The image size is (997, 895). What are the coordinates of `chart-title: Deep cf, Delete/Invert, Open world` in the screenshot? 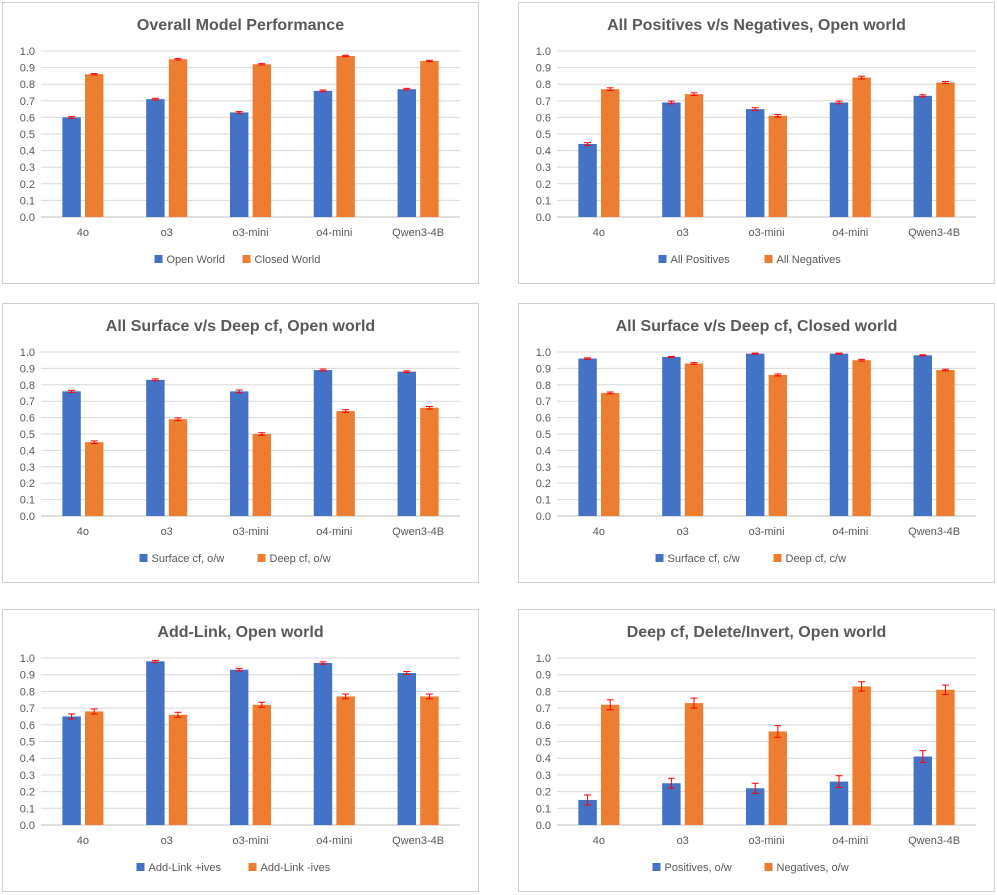 It's located at (757, 632).